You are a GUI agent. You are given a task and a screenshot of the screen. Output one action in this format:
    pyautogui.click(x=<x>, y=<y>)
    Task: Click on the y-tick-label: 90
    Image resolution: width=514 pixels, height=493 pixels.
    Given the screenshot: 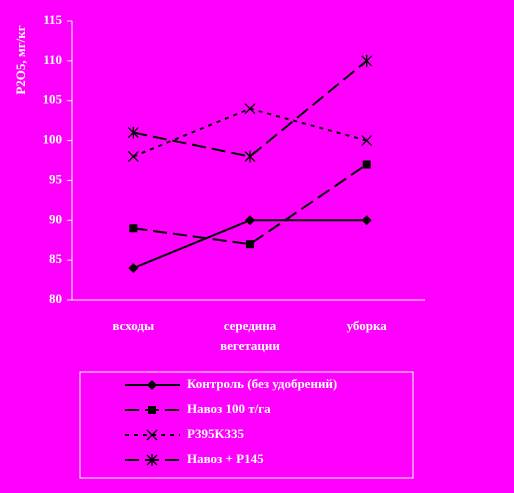 What is the action you would take?
    pyautogui.click(x=55, y=218)
    